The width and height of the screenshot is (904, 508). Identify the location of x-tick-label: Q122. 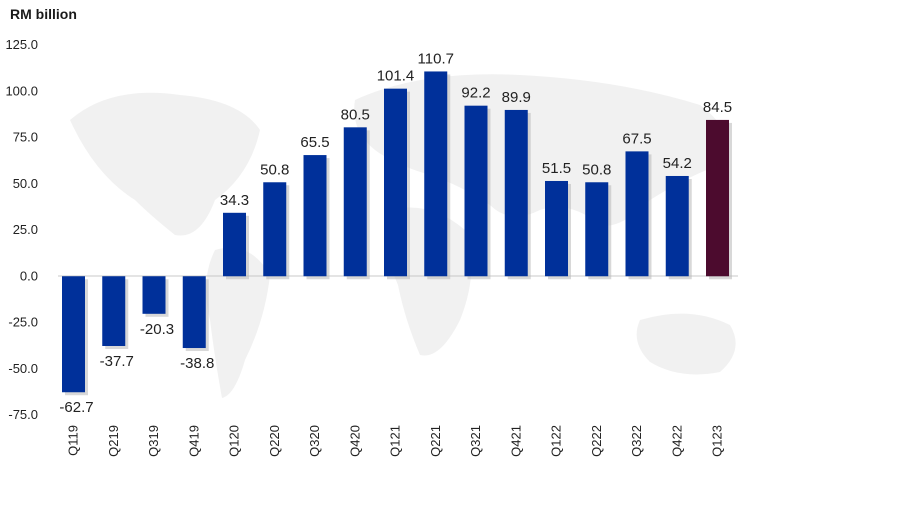
(556, 441).